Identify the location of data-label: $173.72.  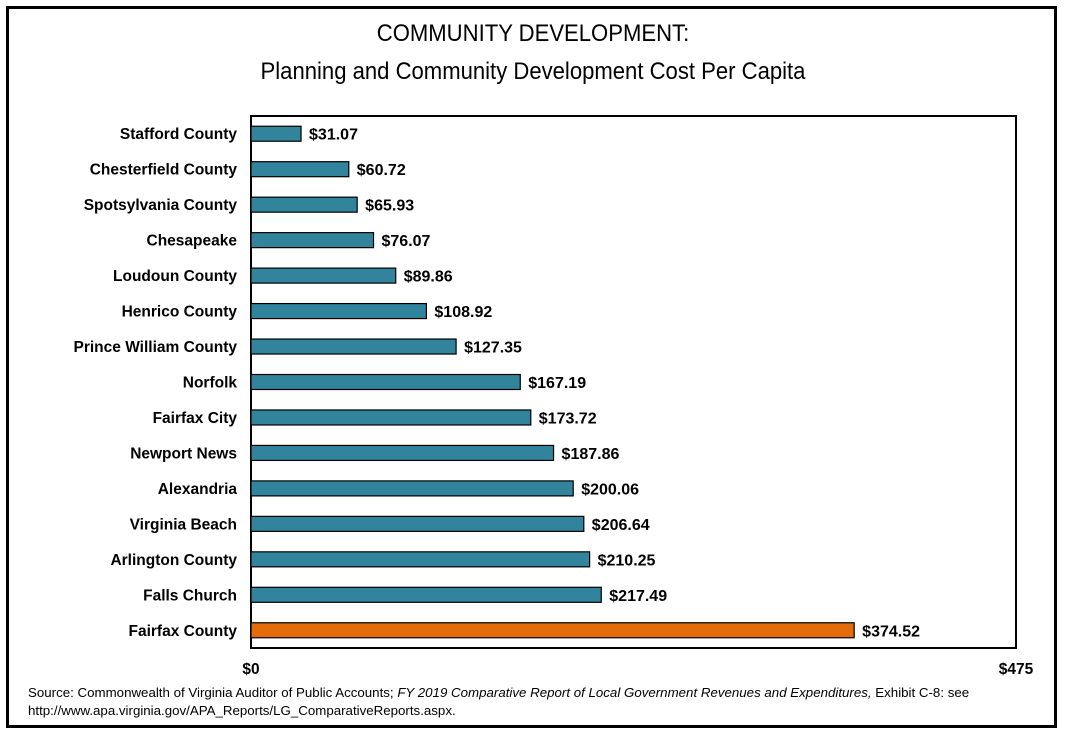
(568, 418).